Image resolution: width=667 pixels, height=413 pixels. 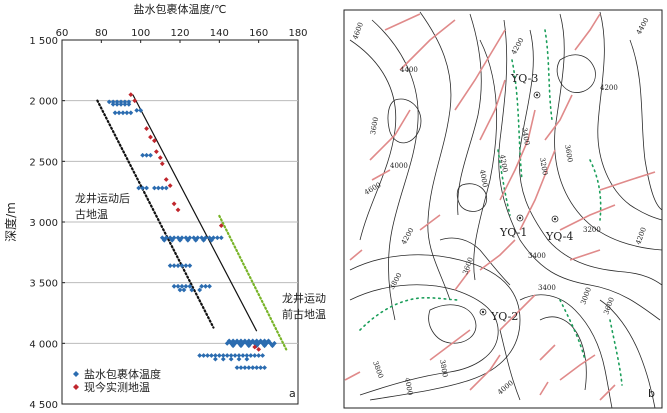 What do you see at coordinates (503, 163) in the screenshot?
I see `contour-label: 4200` at bounding box center [503, 163].